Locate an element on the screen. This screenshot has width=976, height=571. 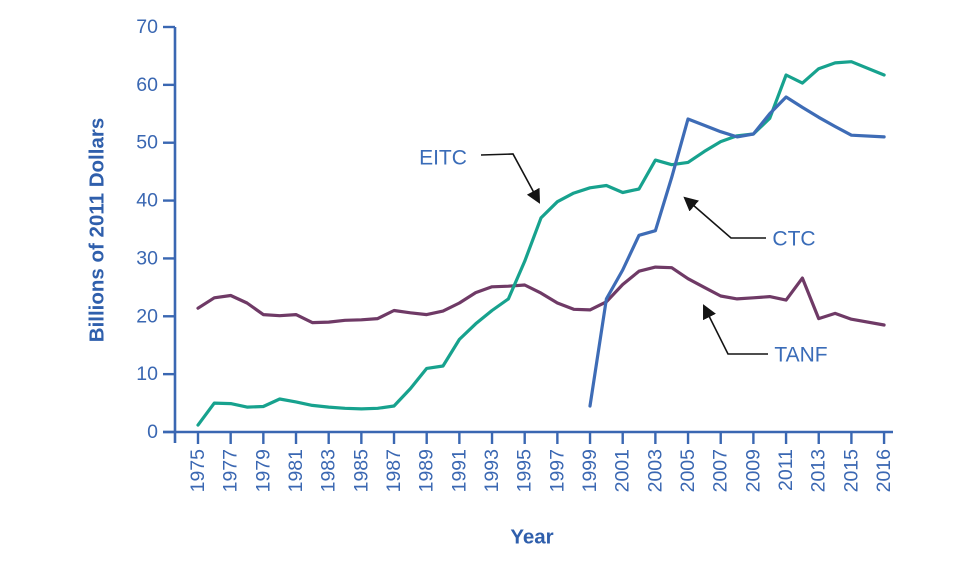
x-tick-label: 1985 is located at coordinates (361, 471).